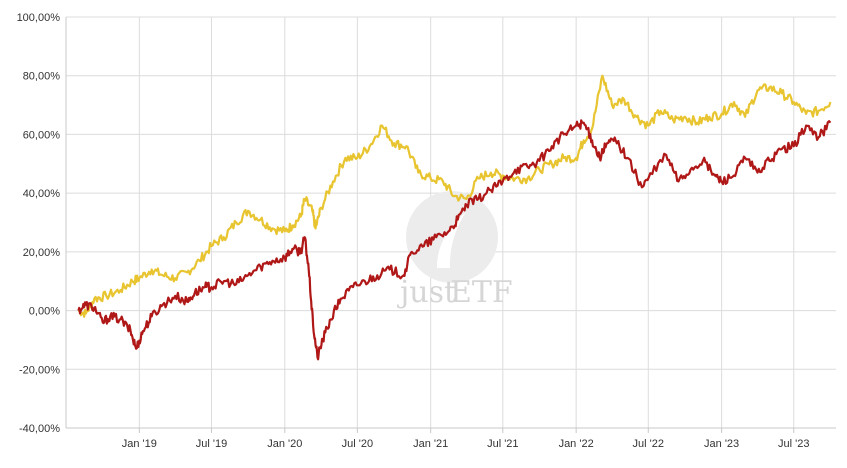  I want to click on x-tick-label: Jan '23, so click(721, 444).